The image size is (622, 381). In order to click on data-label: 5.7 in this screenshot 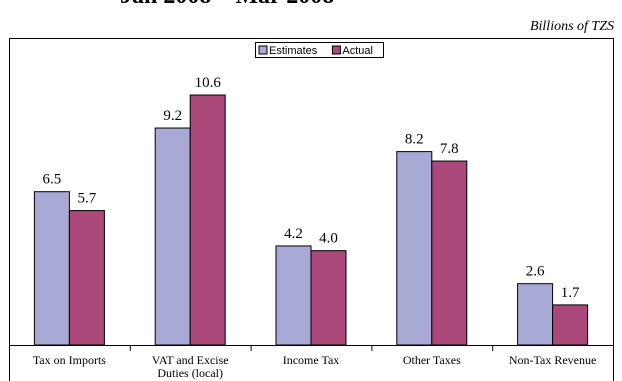, I will do `click(87, 199)`.